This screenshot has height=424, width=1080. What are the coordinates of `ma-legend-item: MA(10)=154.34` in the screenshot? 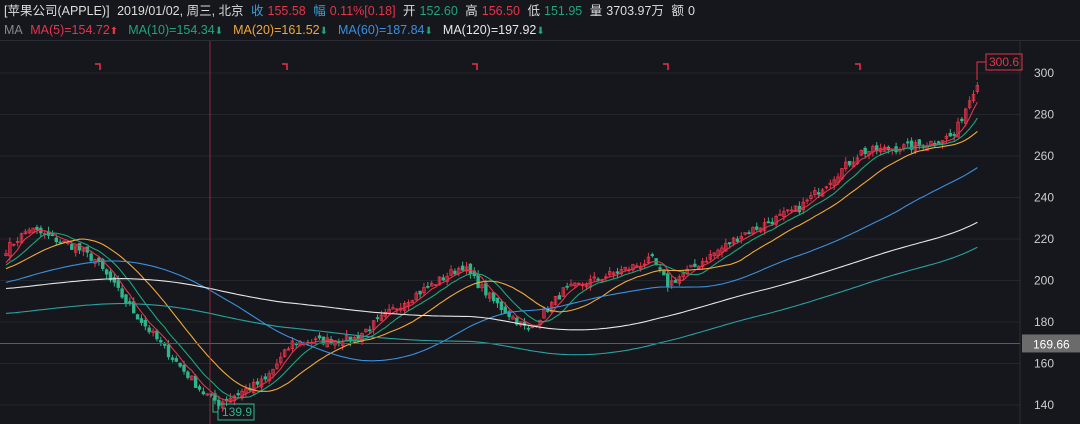 It's located at (171, 30).